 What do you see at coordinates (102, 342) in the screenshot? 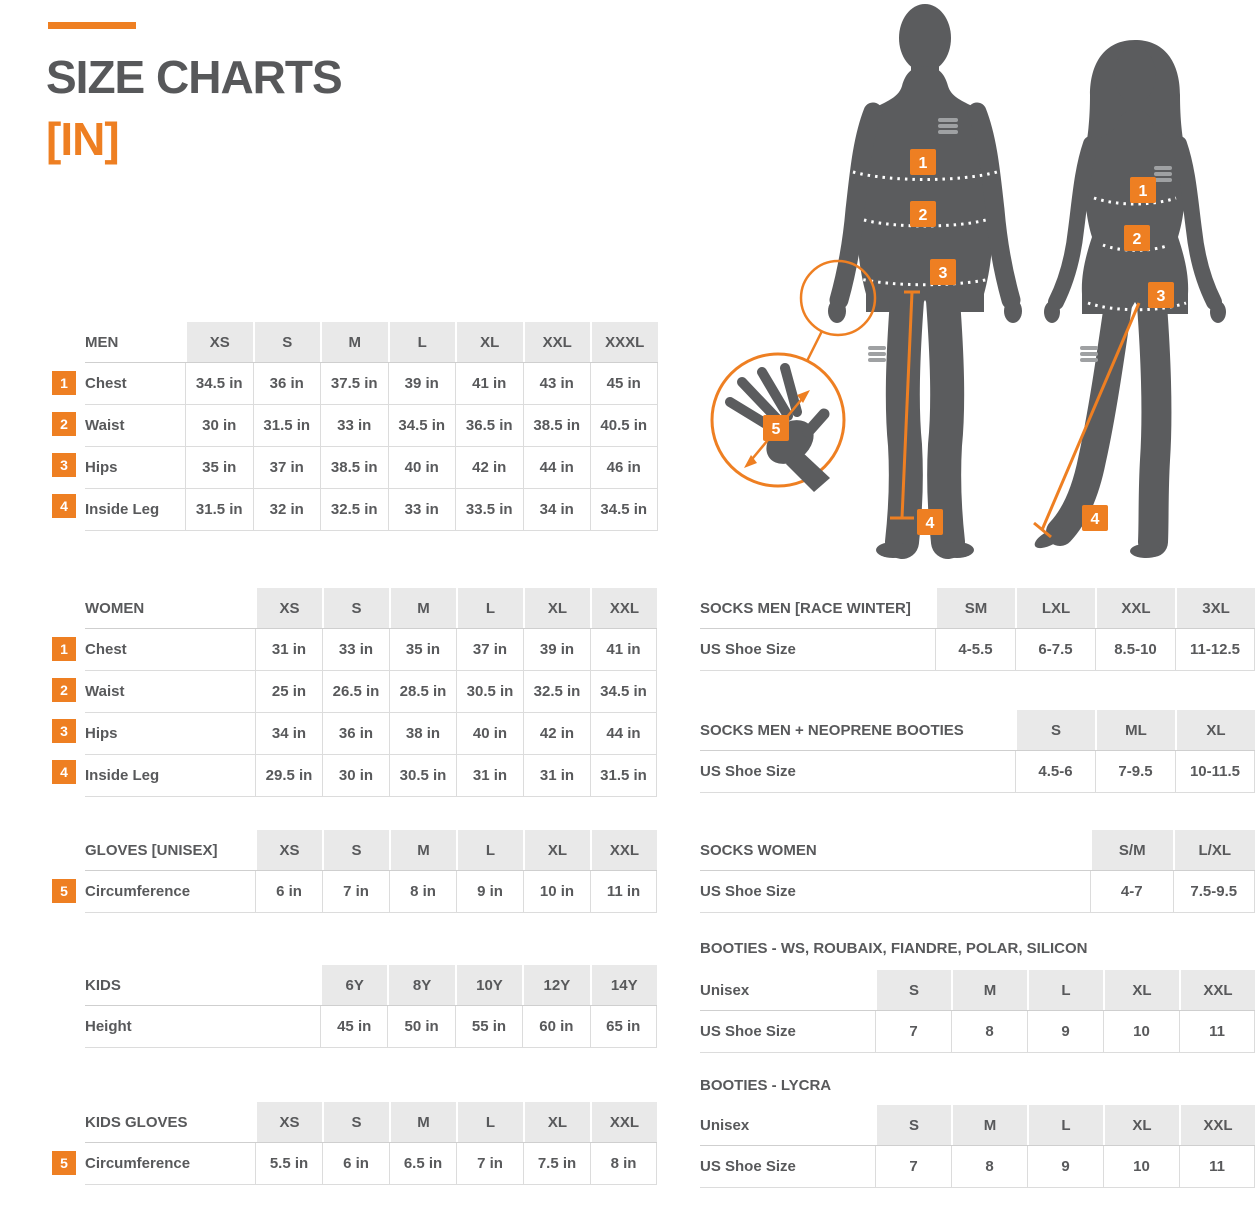
I see `table-name: MEN` at bounding box center [102, 342].